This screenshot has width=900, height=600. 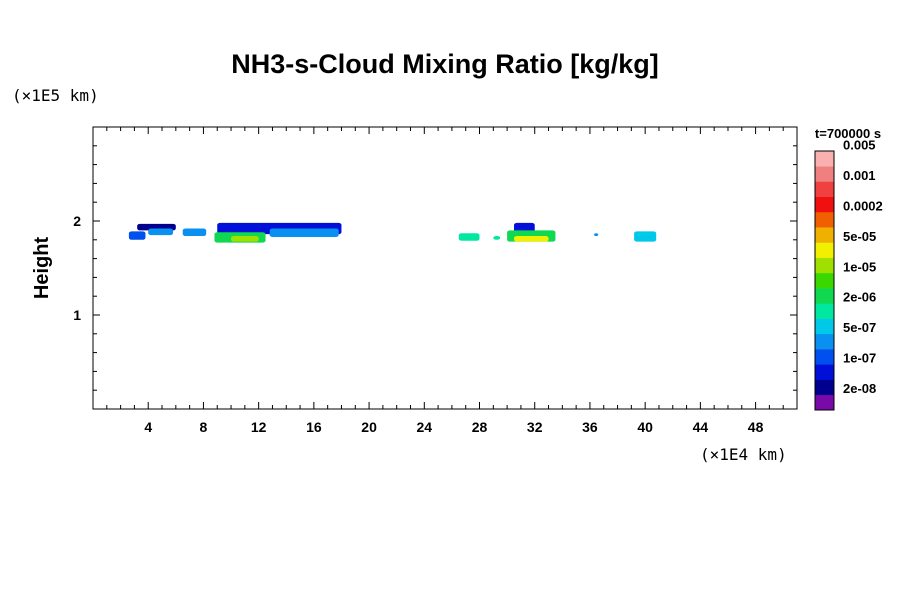 I want to click on y-tick-label: 2, so click(x=77, y=221).